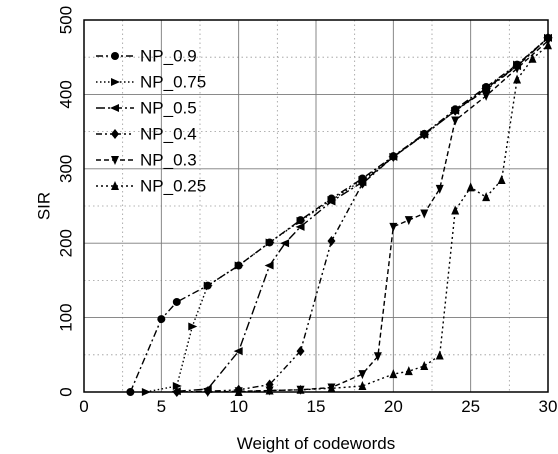 This screenshot has width=558, height=454. What do you see at coordinates (548, 406) in the screenshot?
I see `x-tick-label: 30` at bounding box center [548, 406].